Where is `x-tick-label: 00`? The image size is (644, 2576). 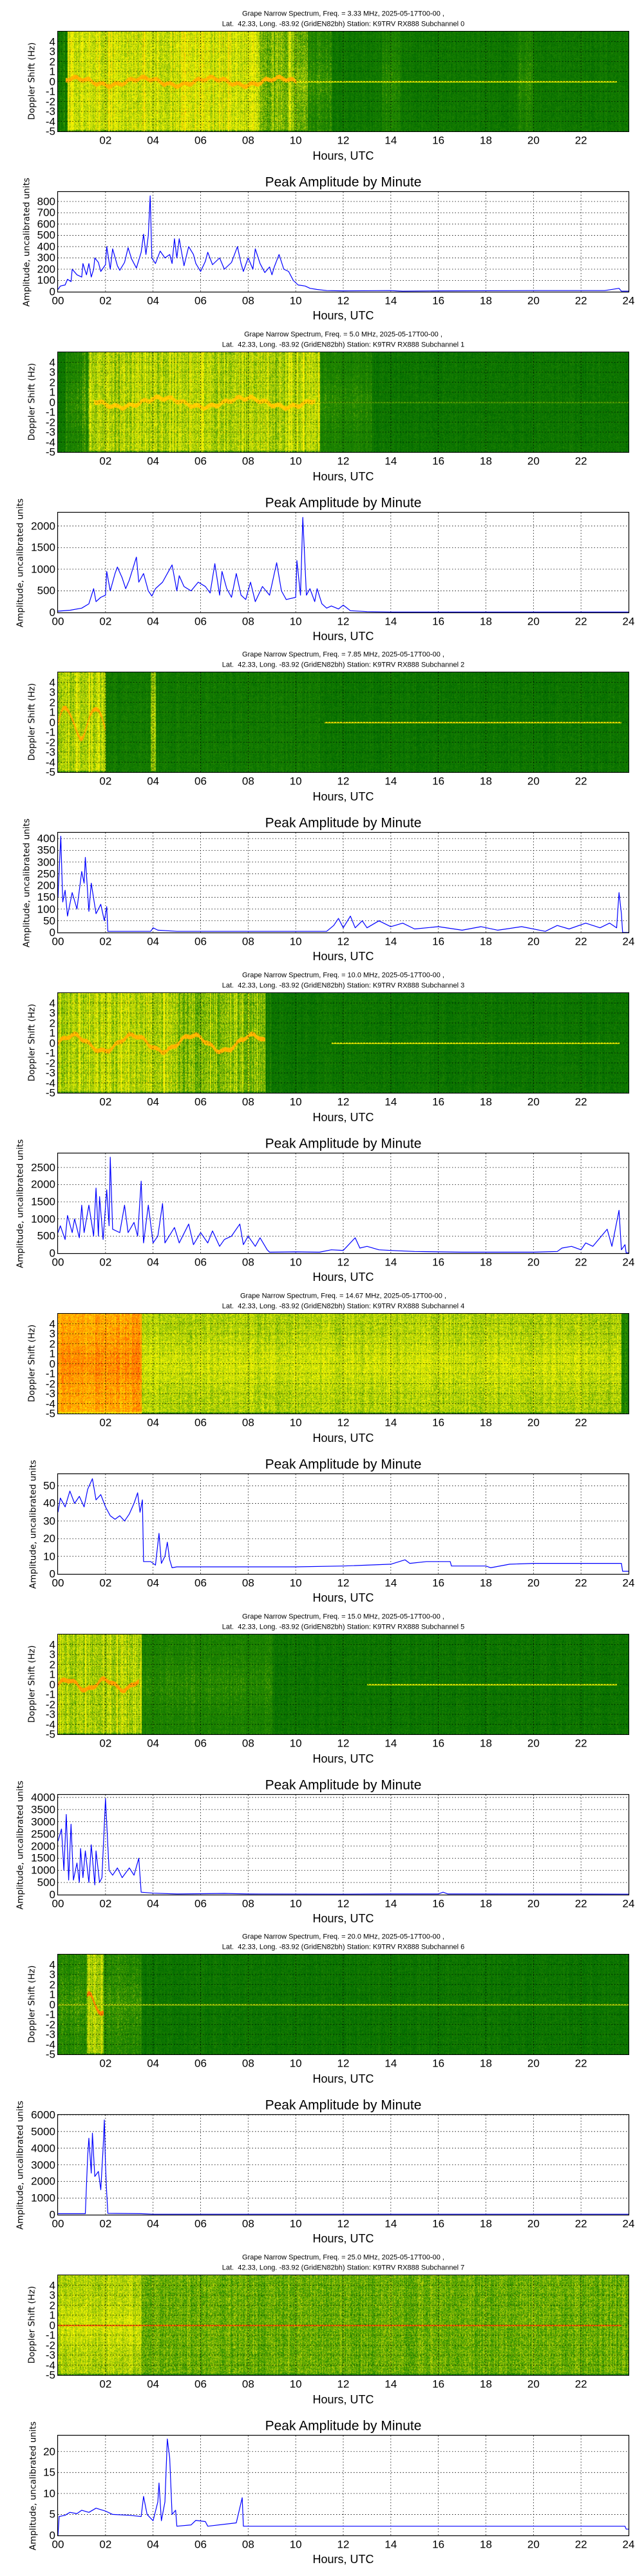 x-tick-label: 00 is located at coordinates (58, 621).